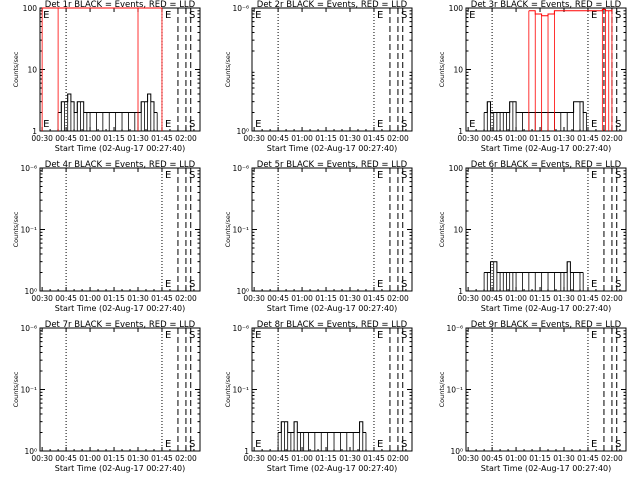  I want to click on chart-title: Det 1r BLACK = Events, RED = LLD, so click(120, 5).